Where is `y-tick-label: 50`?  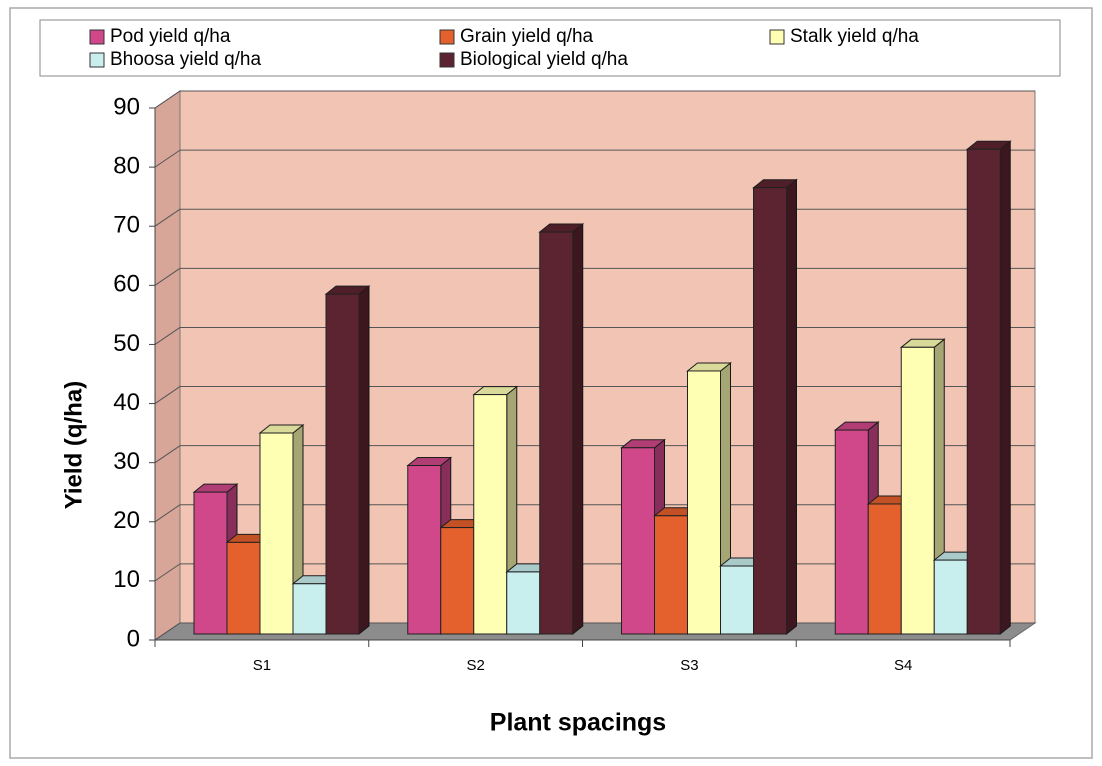 y-tick-label: 50 is located at coordinates (126, 343).